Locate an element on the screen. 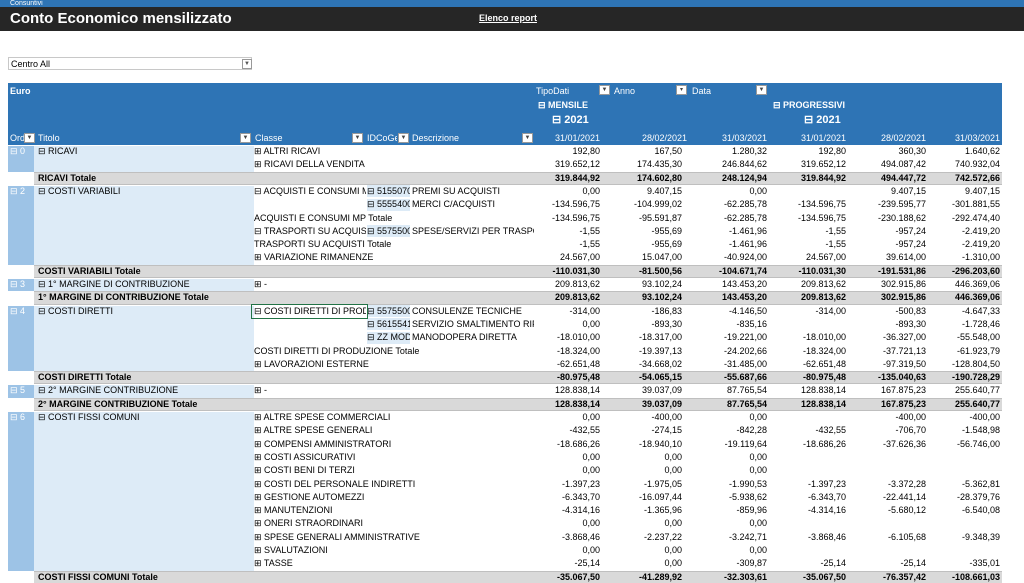 The image size is (1024, 583). value-cell: -62.285,78 is located at coordinates (745, 204).